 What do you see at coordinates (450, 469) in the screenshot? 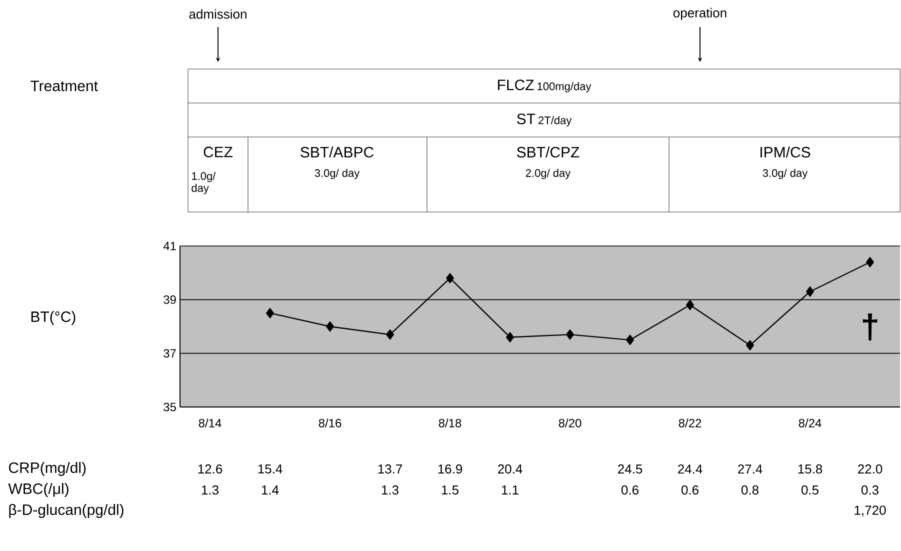
I see `text: 16.9` at bounding box center [450, 469].